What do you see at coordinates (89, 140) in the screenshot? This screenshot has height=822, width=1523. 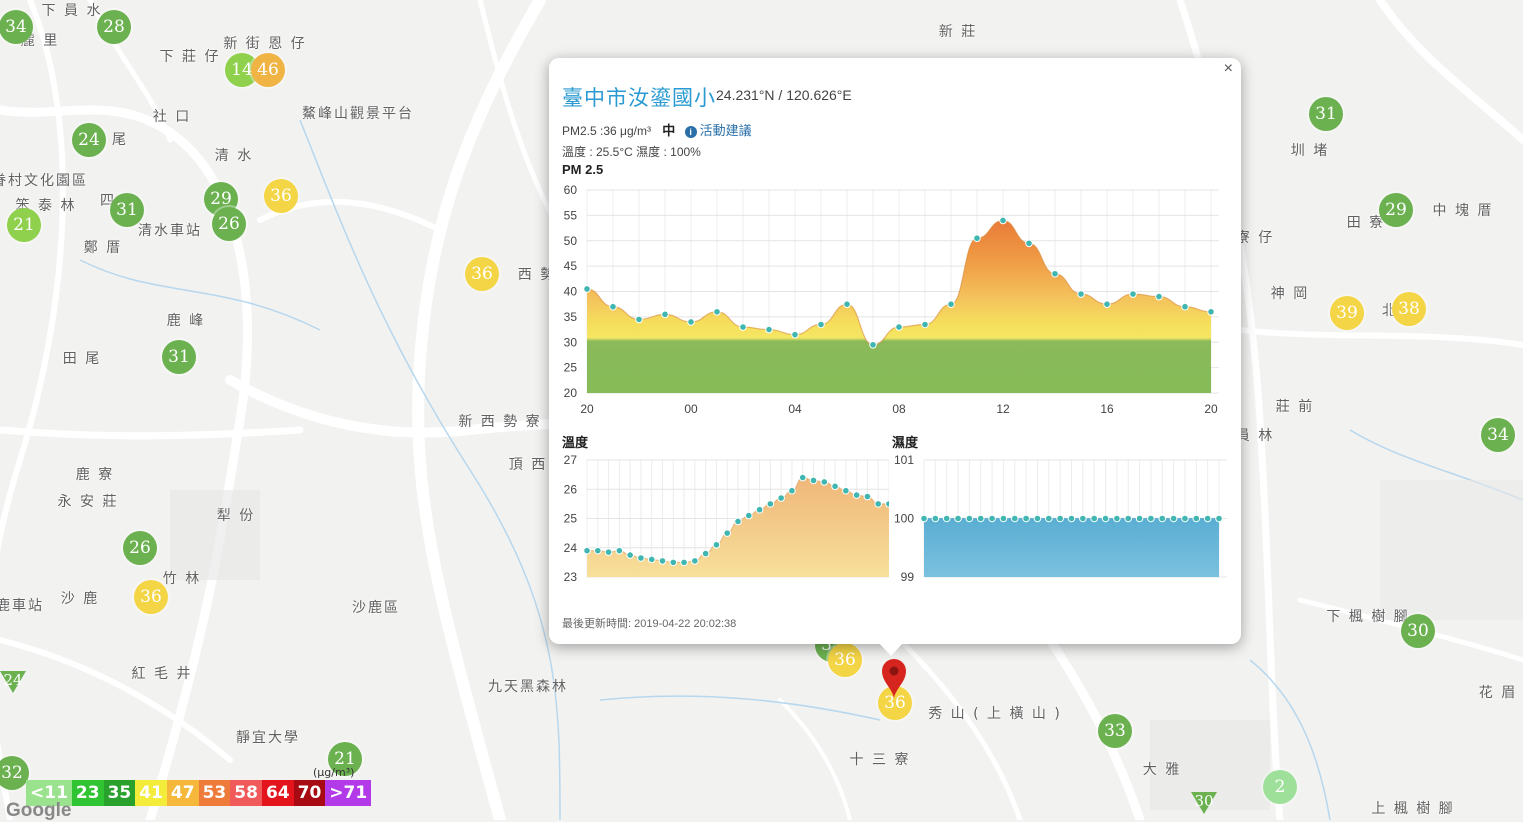 I see `station-marker: 24` at bounding box center [89, 140].